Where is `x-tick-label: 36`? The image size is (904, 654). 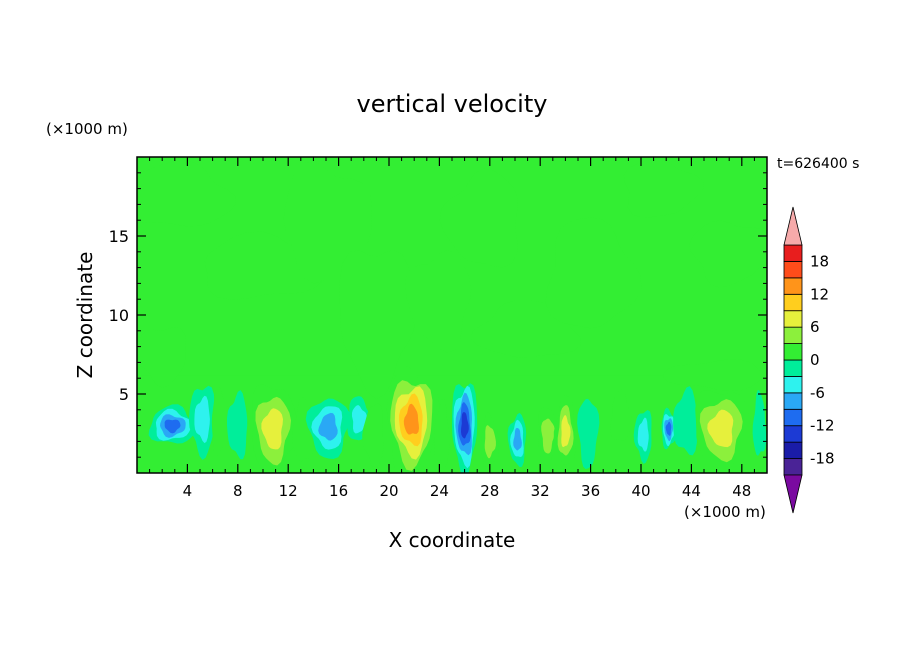
x-tick-label: 36 is located at coordinates (590, 491).